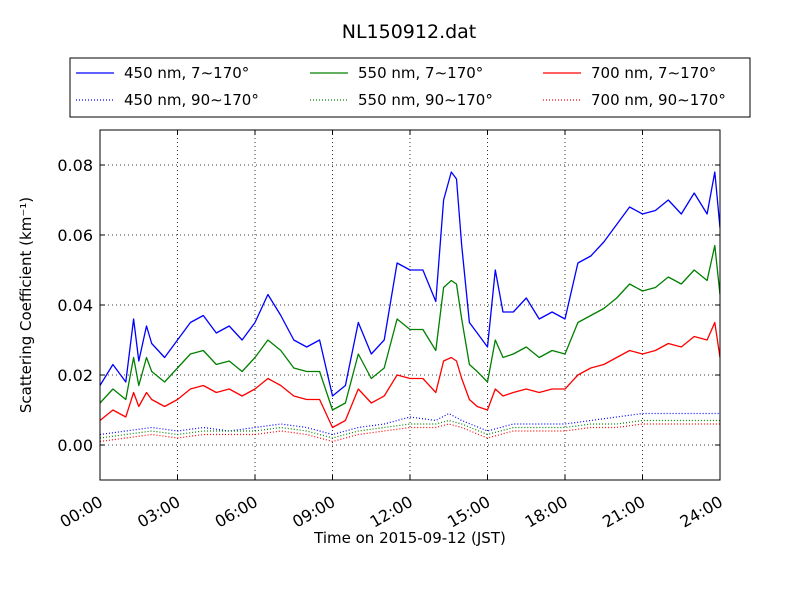 The image size is (800, 600). Describe the element at coordinates (546, 512) in the screenshot. I see `x-tick-label: 18:00` at that location.